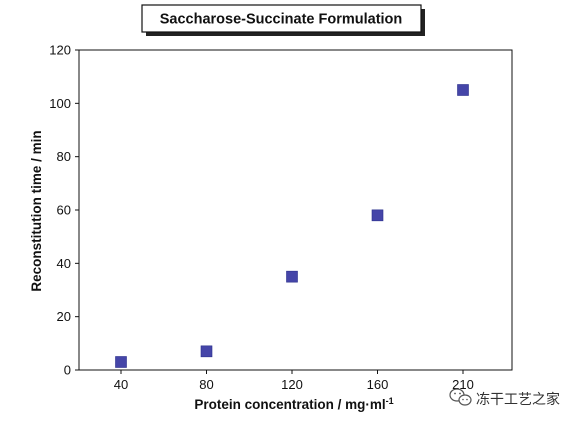 Image resolution: width=576 pixels, height=425 pixels. What do you see at coordinates (60, 103) in the screenshot?
I see `y-tick-label: 100` at bounding box center [60, 103].